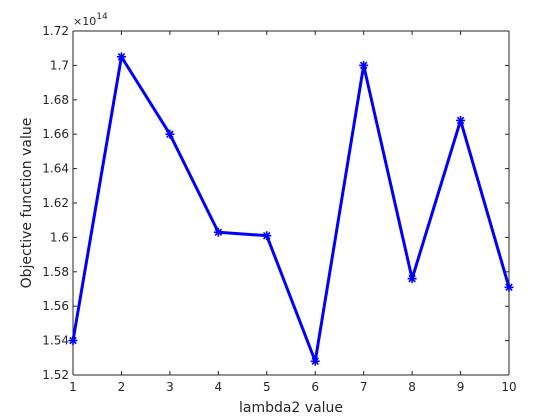 The width and height of the screenshot is (560, 420). I want to click on y-multiplier-base: ×10, so click(84, 21).